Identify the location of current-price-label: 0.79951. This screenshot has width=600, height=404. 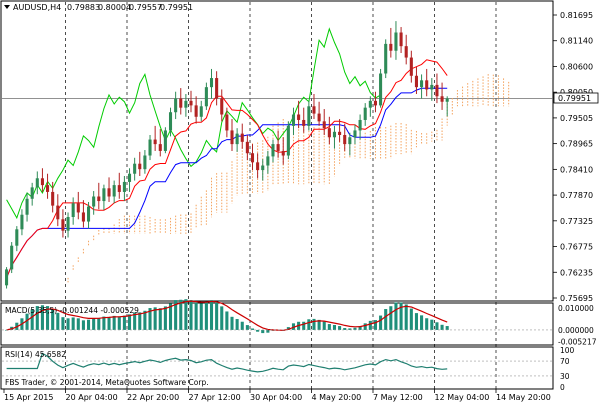
(574, 98).